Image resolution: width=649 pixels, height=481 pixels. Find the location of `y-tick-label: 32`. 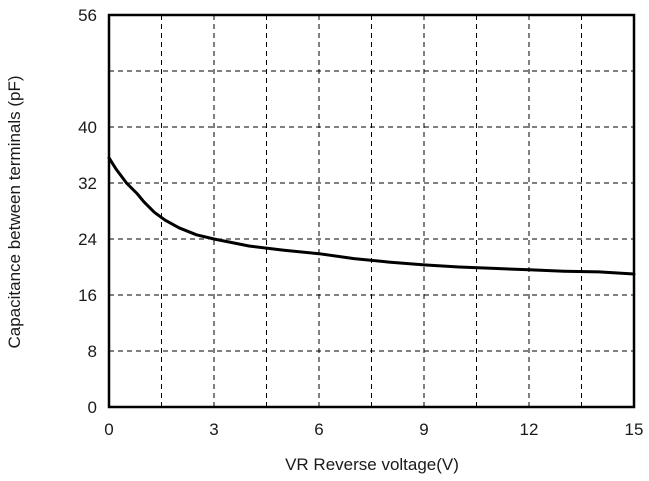

y-tick-label: 32 is located at coordinates (87, 183).